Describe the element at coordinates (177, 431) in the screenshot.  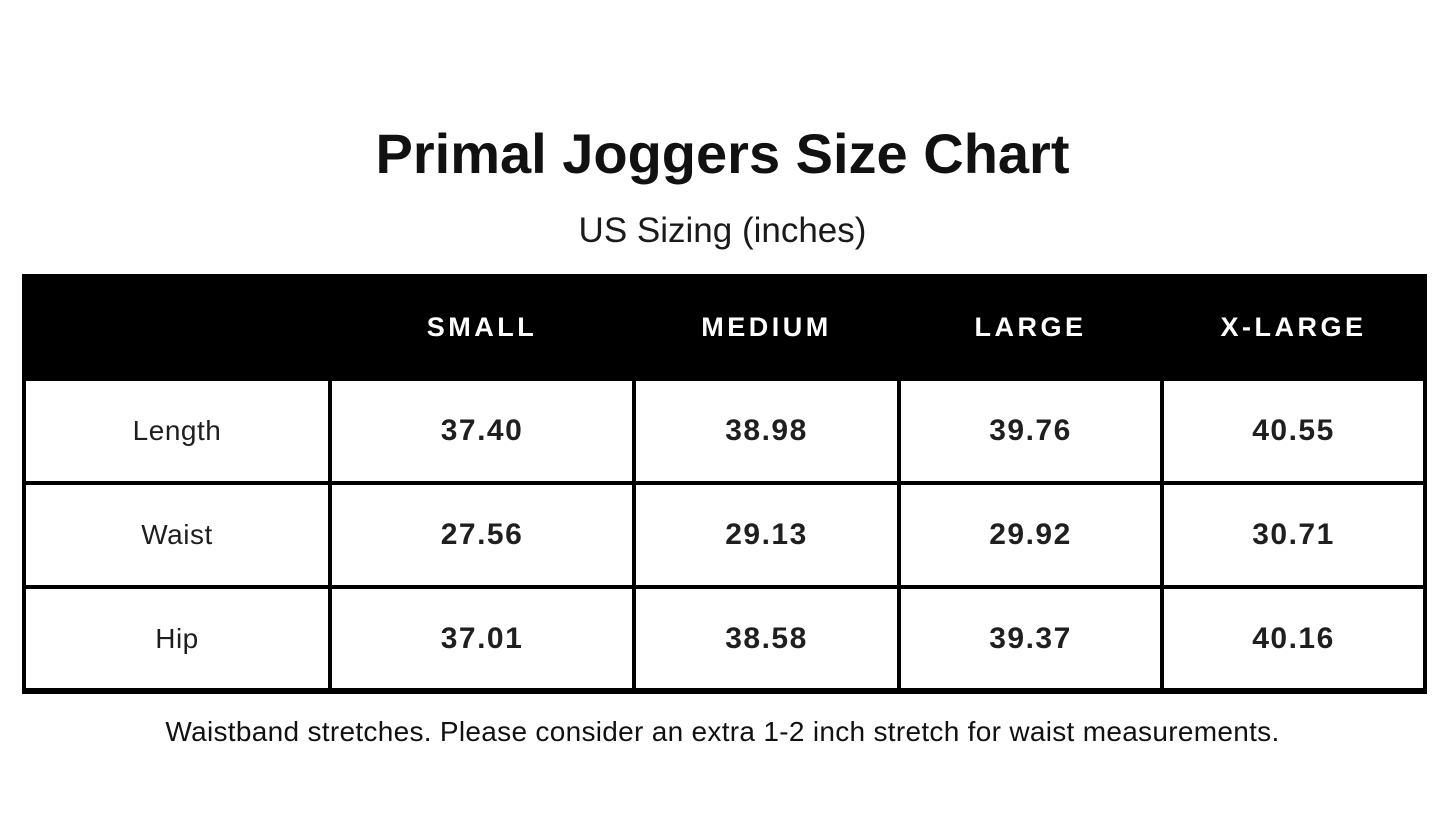
I see `row-label-length: Length` at that location.